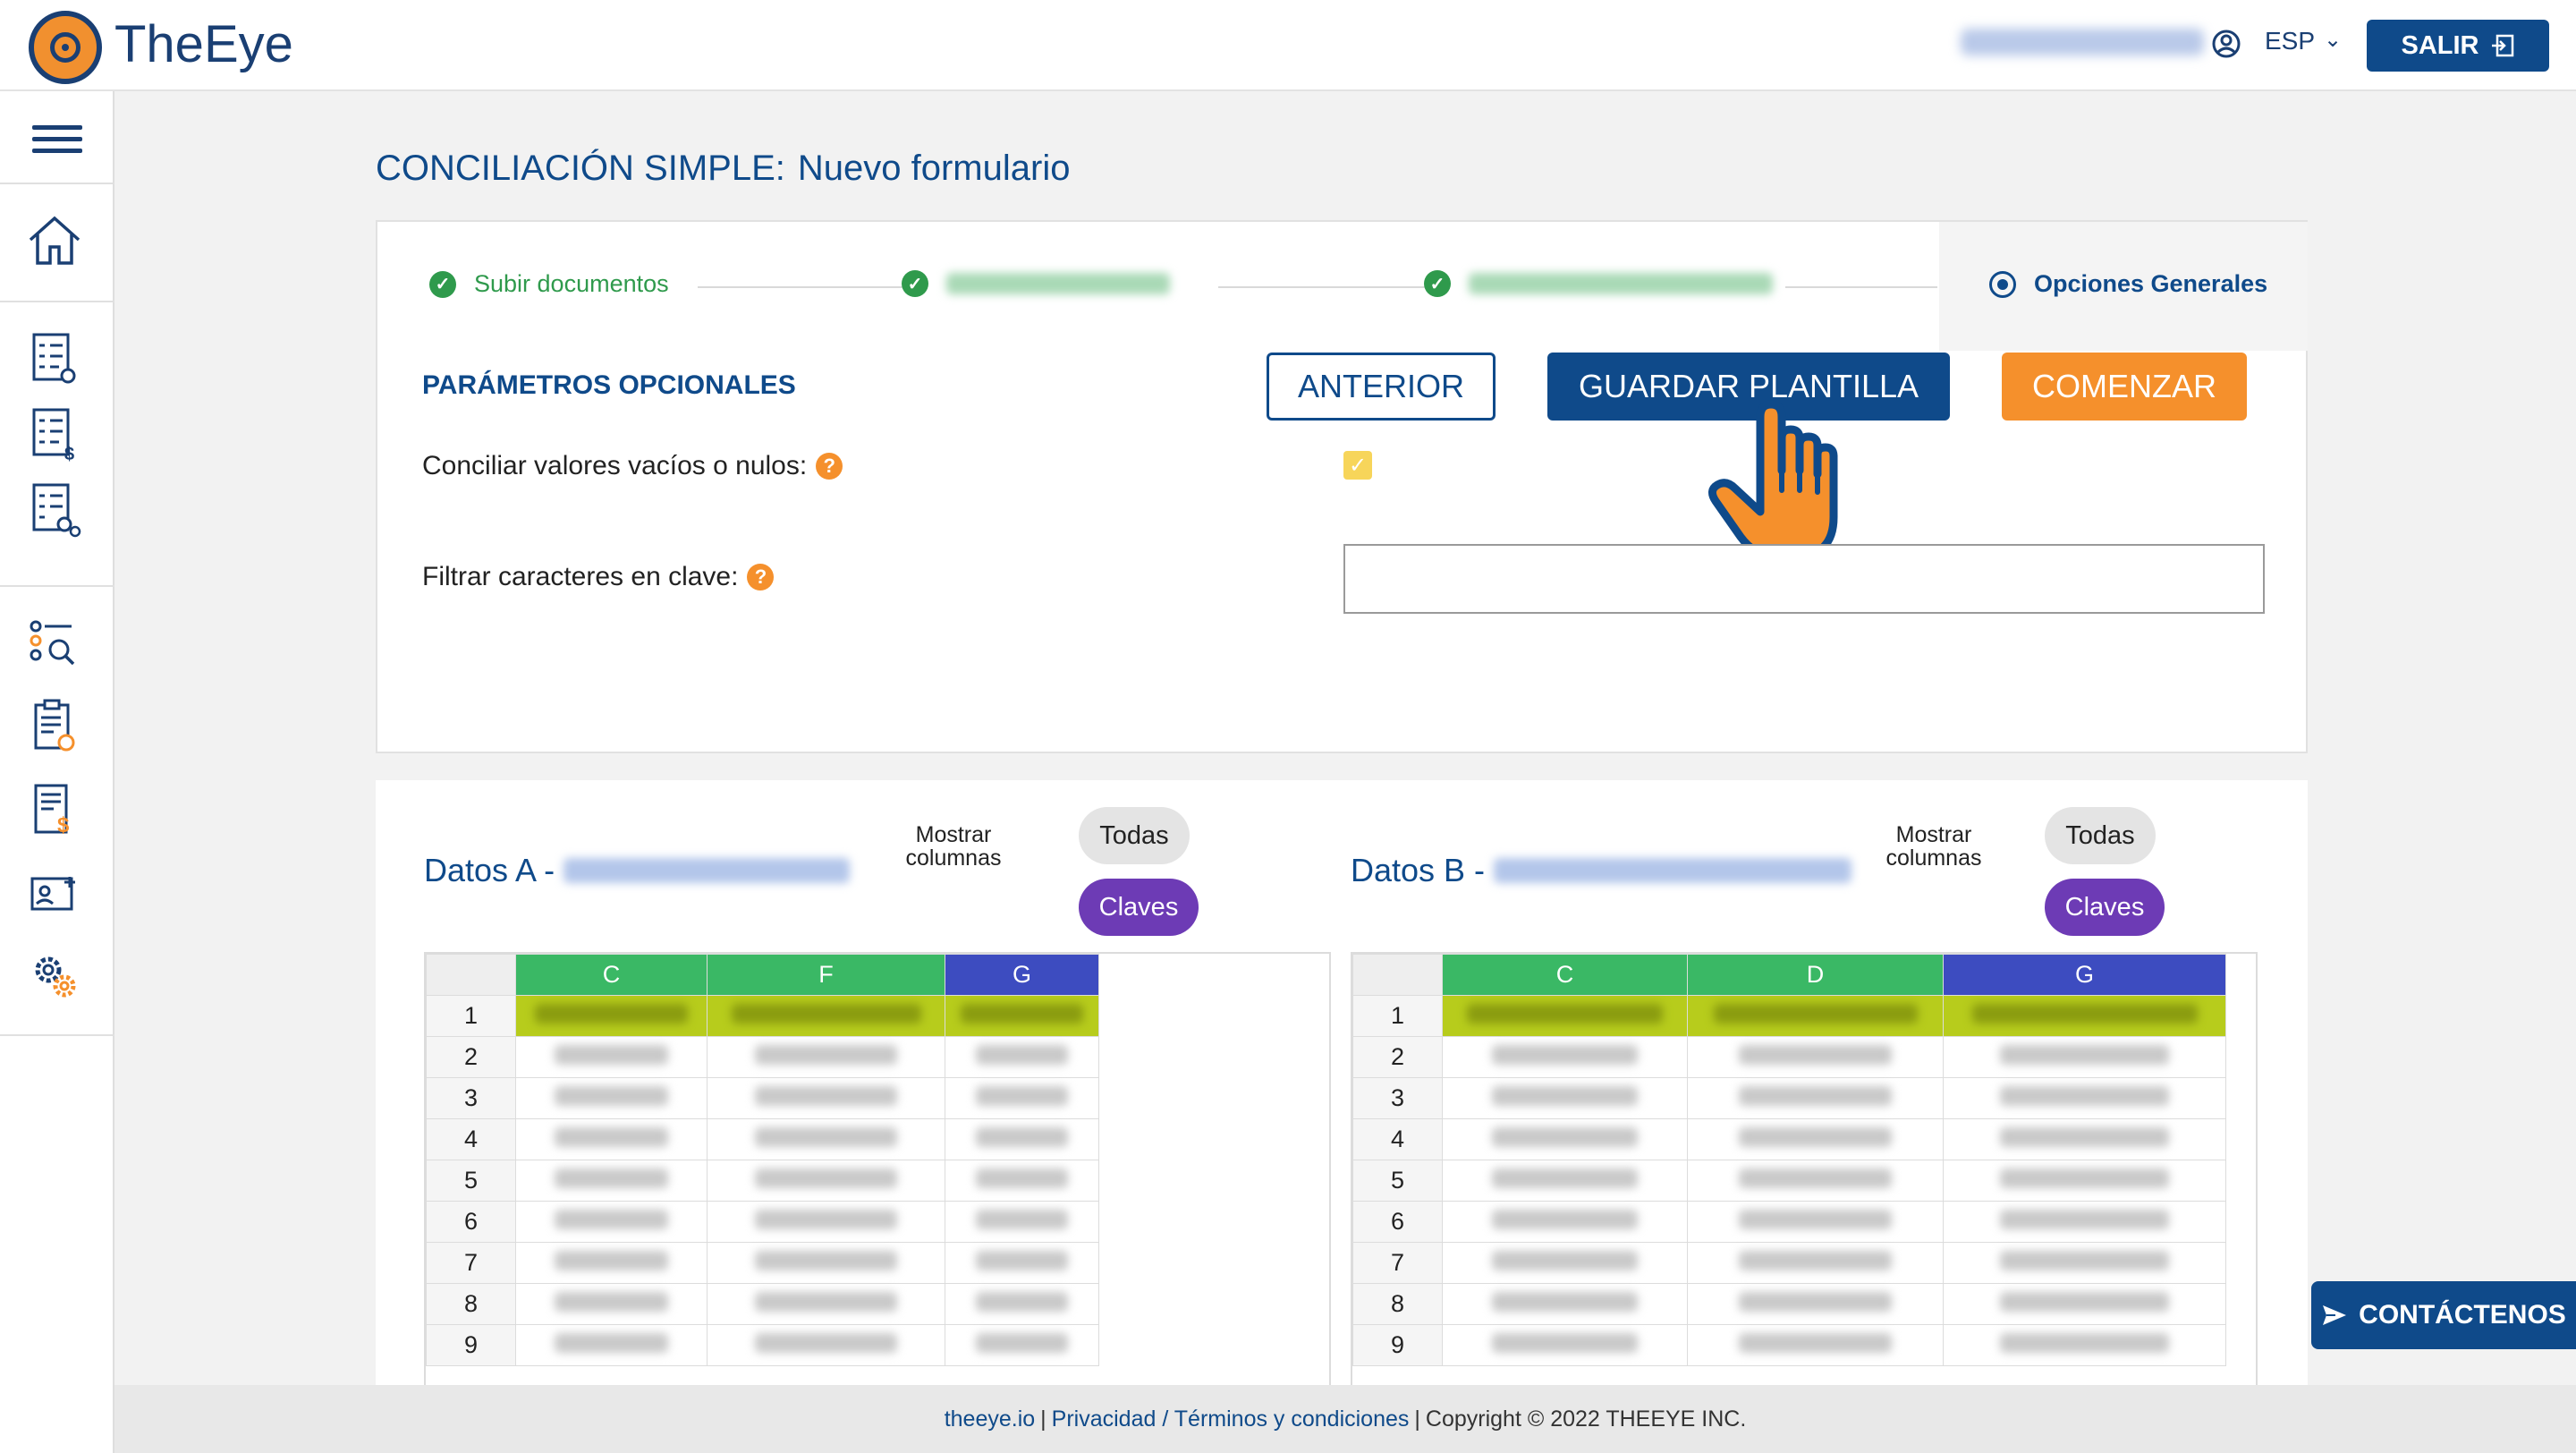  I want to click on data-b-sheet: C D G 1 2 3 4 5 6 7 8 9, so click(1804, 1170).